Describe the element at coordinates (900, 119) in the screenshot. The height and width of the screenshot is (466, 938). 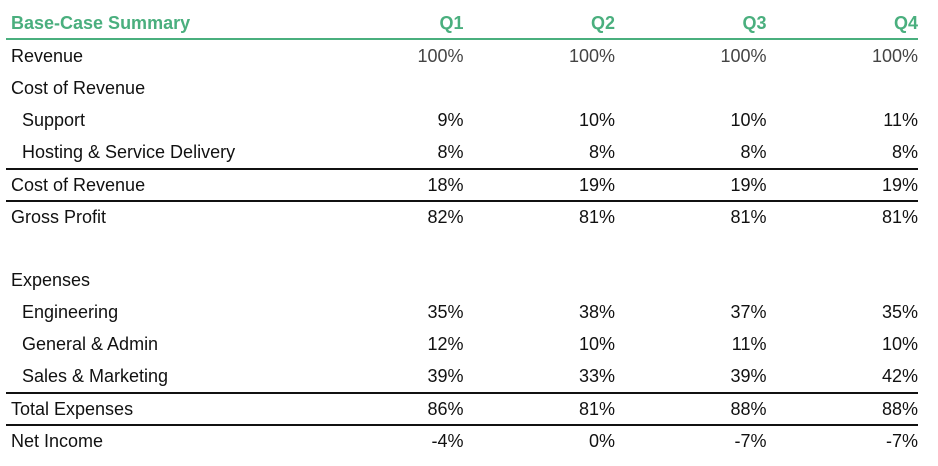
I see `row-value-q4: 11%` at that location.